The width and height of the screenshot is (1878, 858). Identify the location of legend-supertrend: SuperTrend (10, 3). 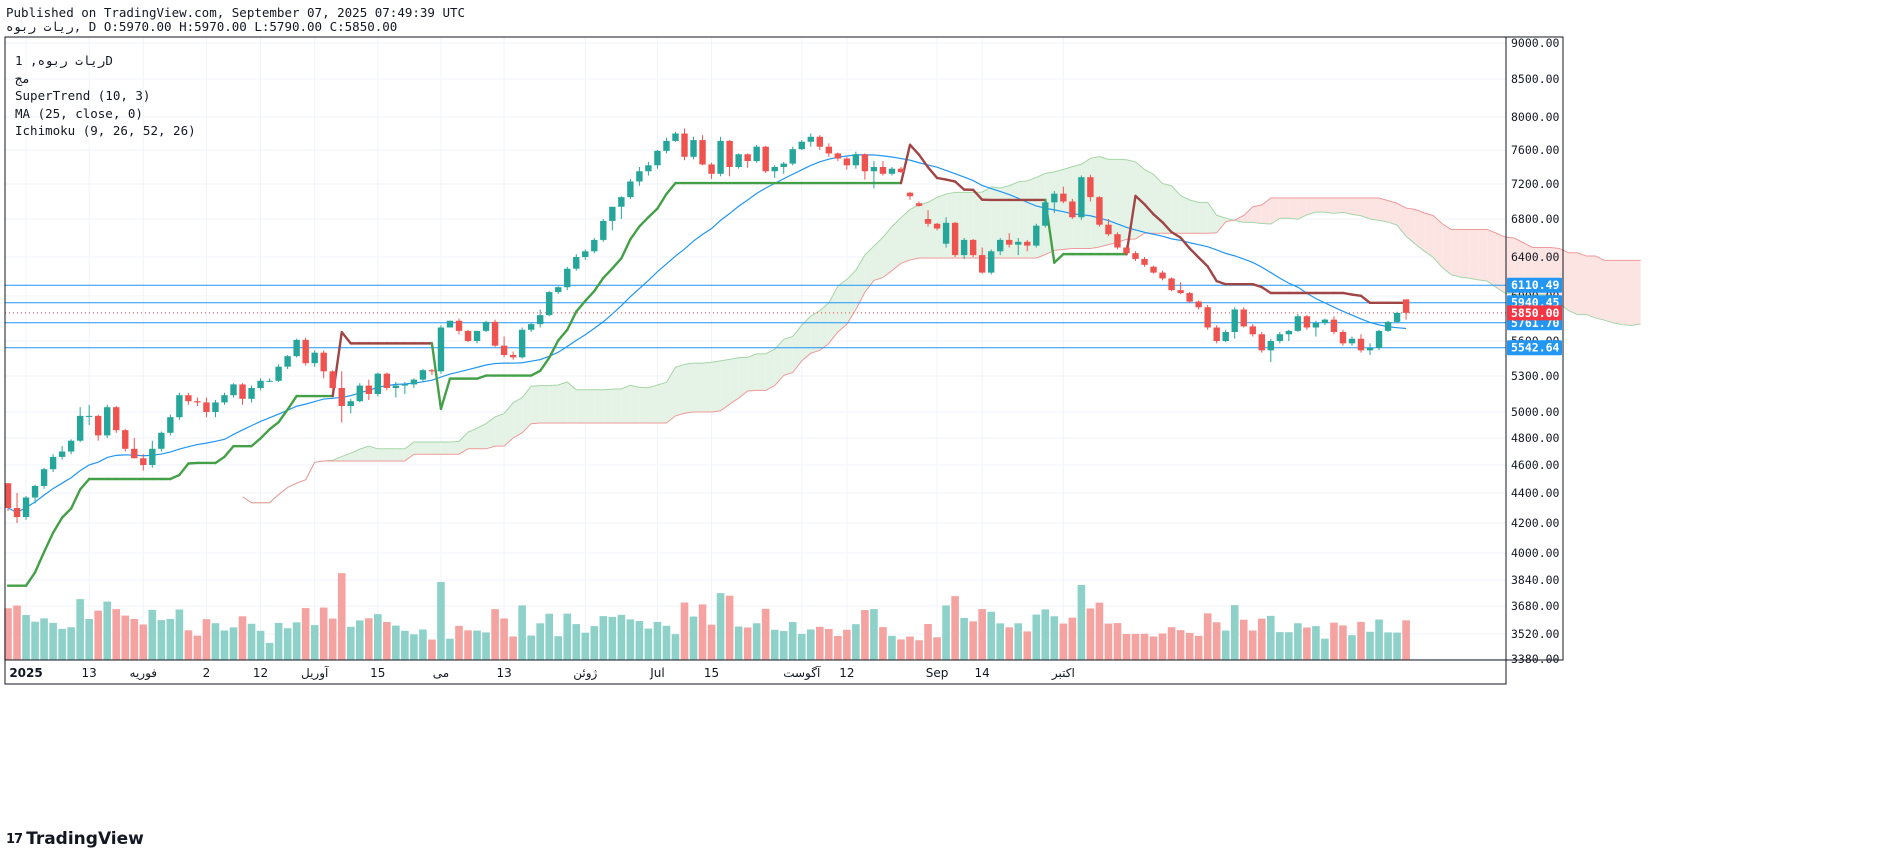
(83, 95).